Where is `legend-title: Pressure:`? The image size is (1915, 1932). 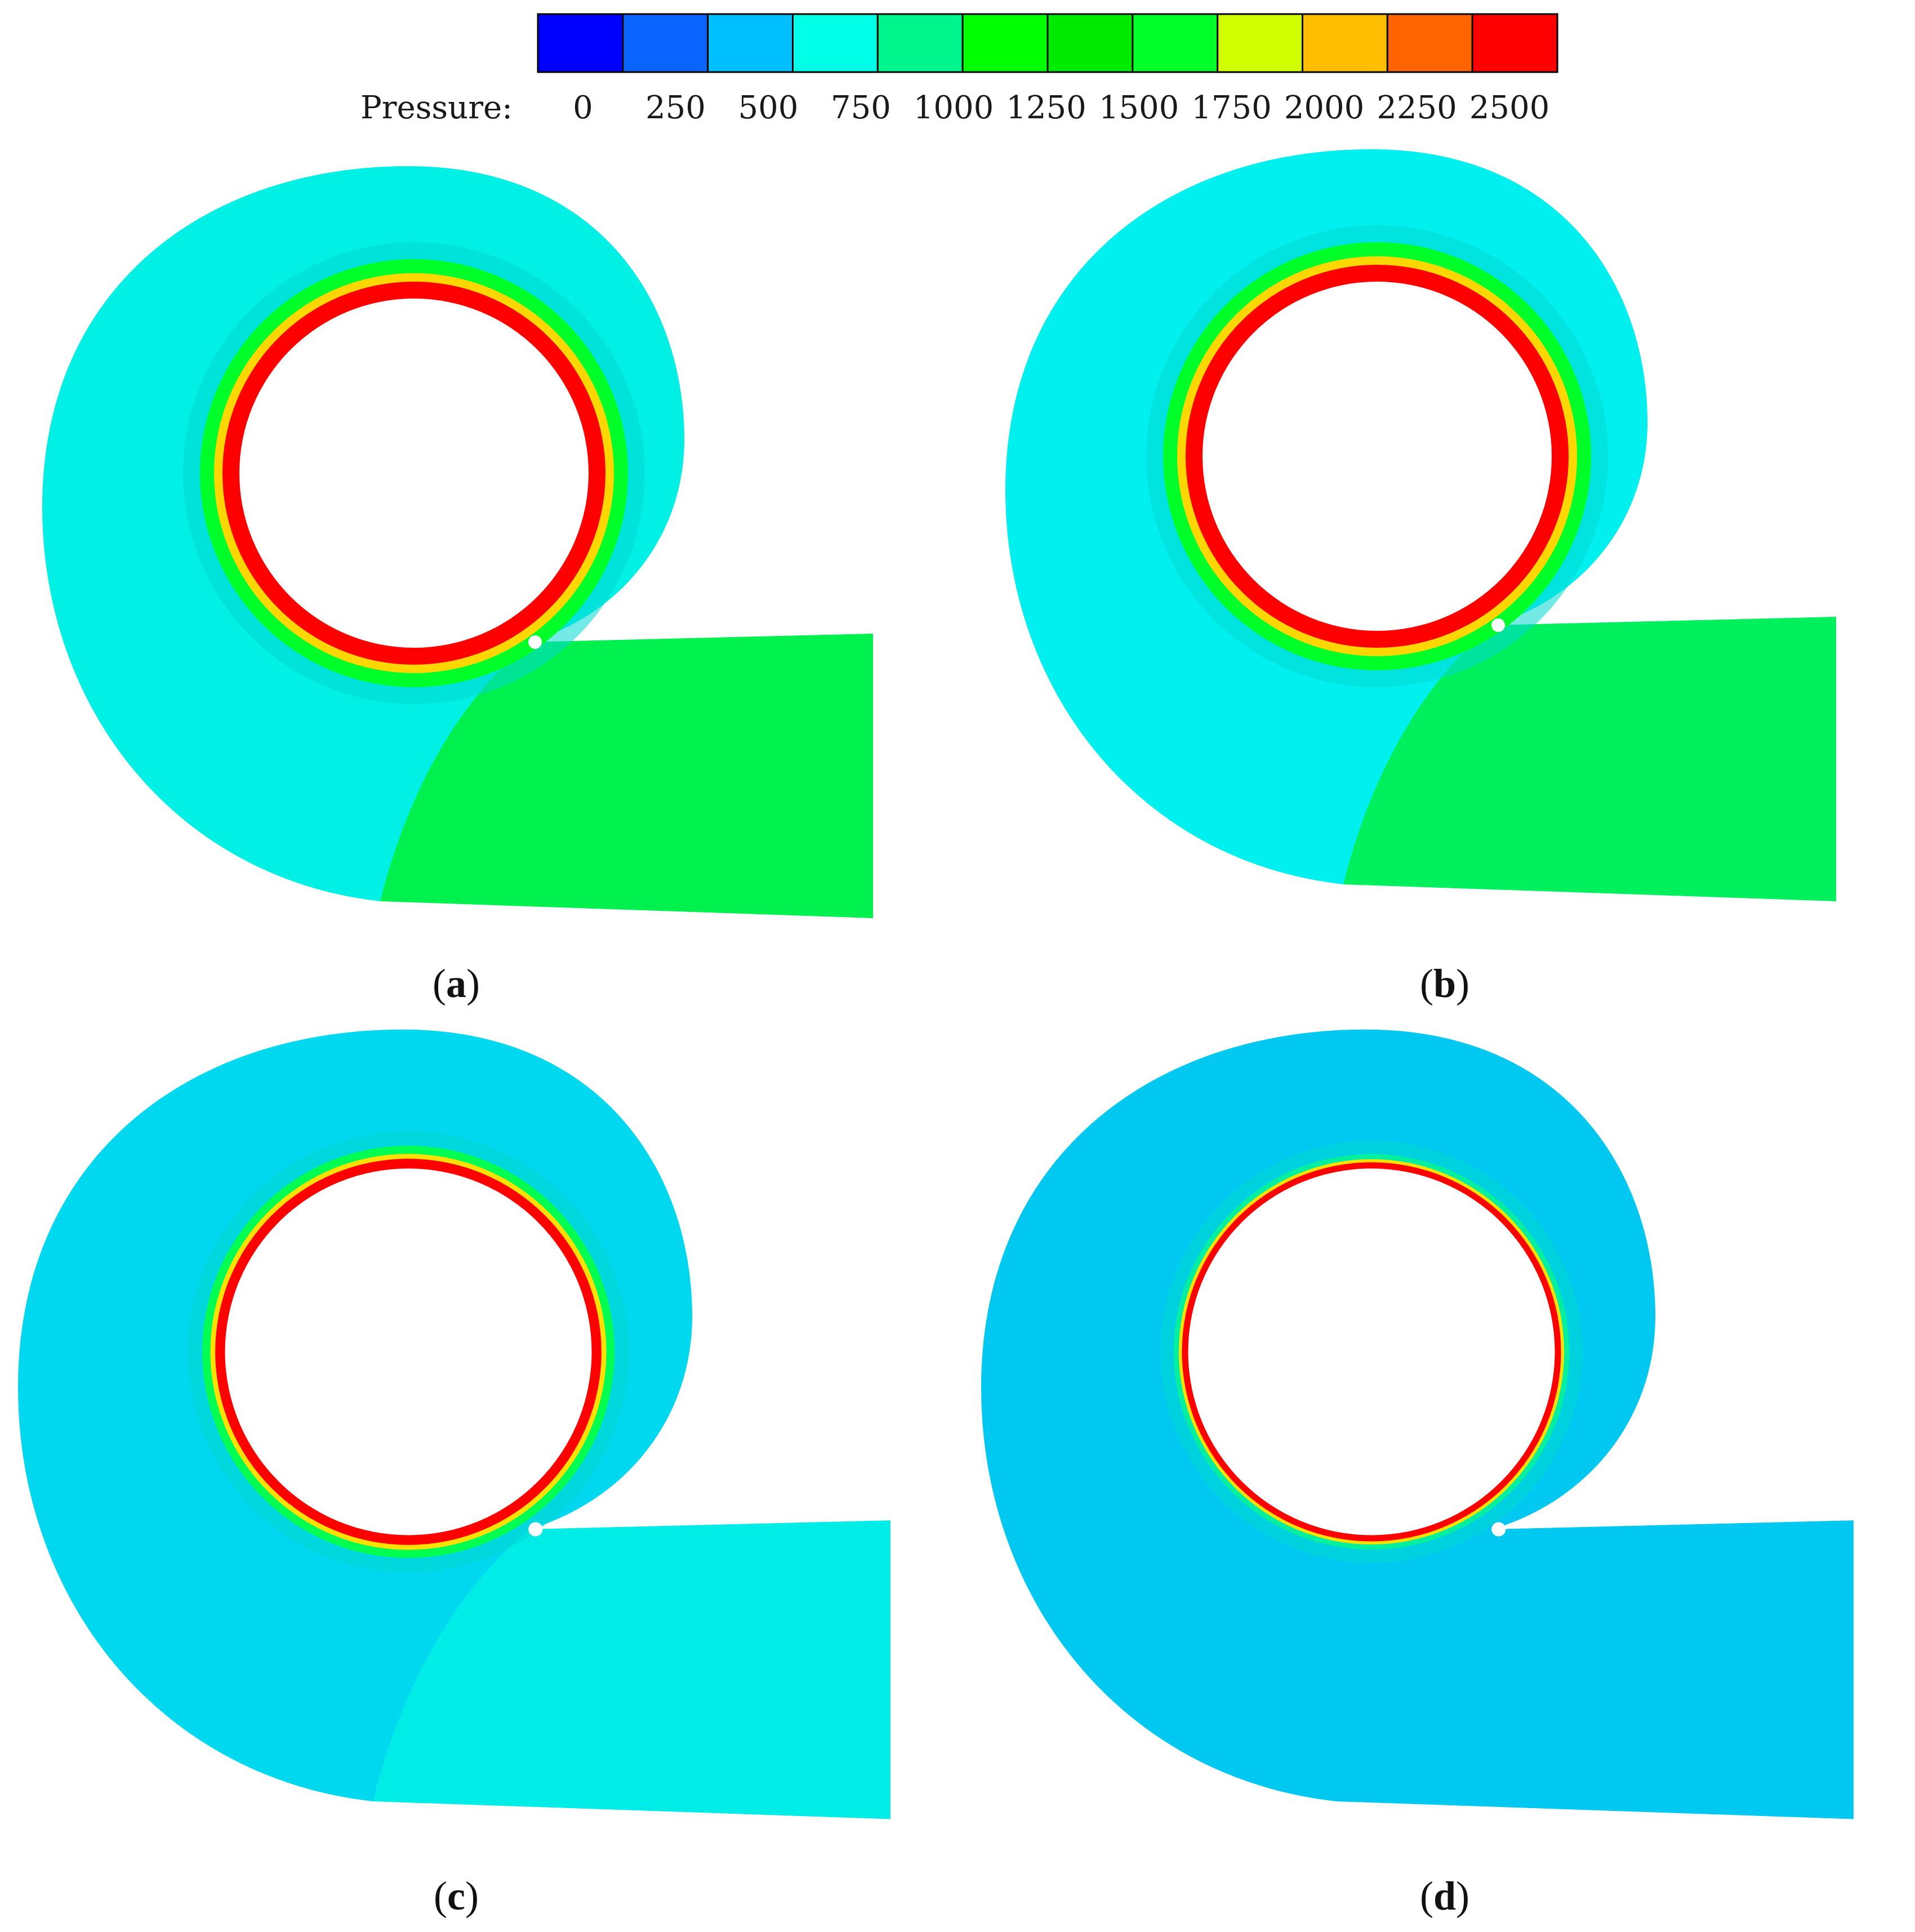 legend-title: Pressure: is located at coordinates (436, 108).